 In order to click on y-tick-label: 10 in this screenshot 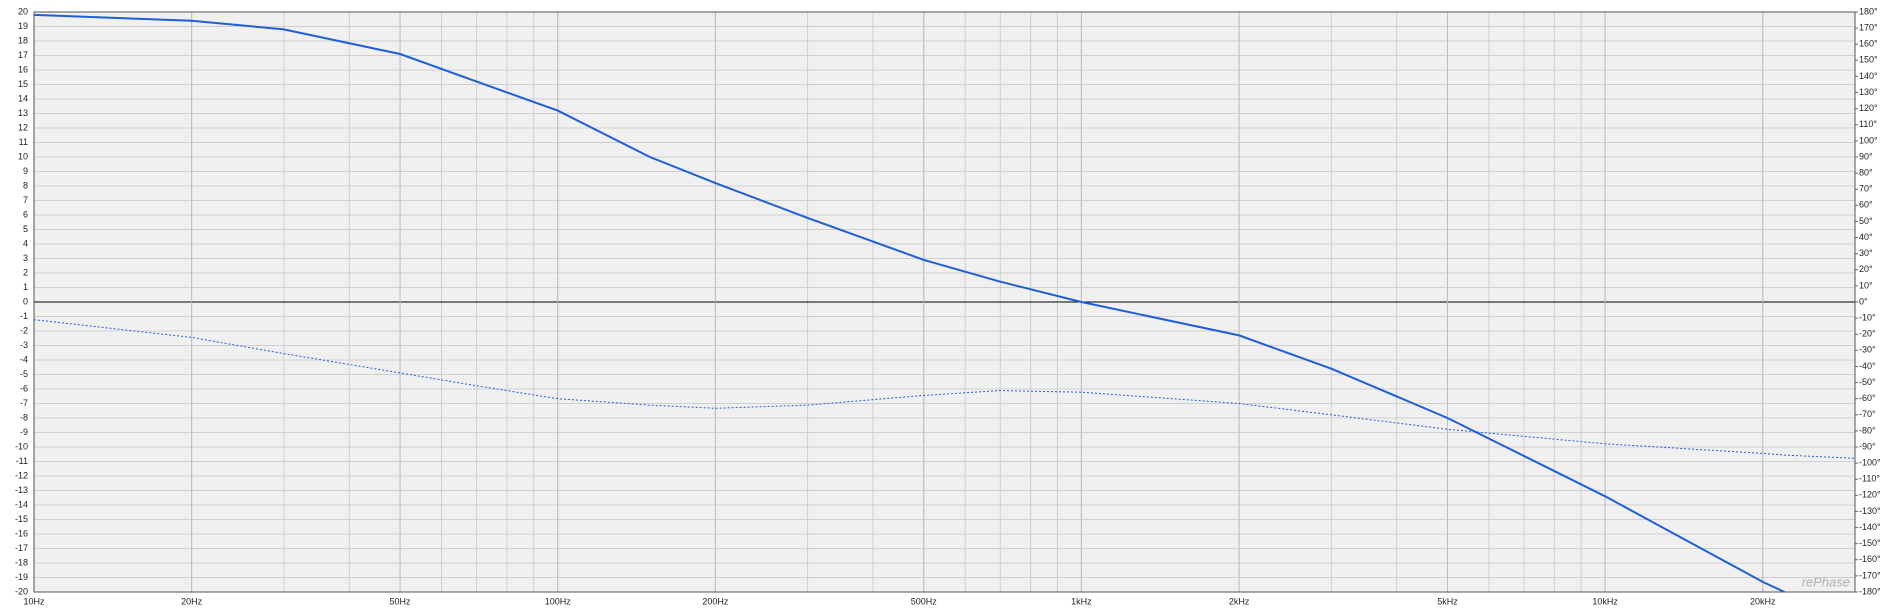, I will do `click(23, 156)`.